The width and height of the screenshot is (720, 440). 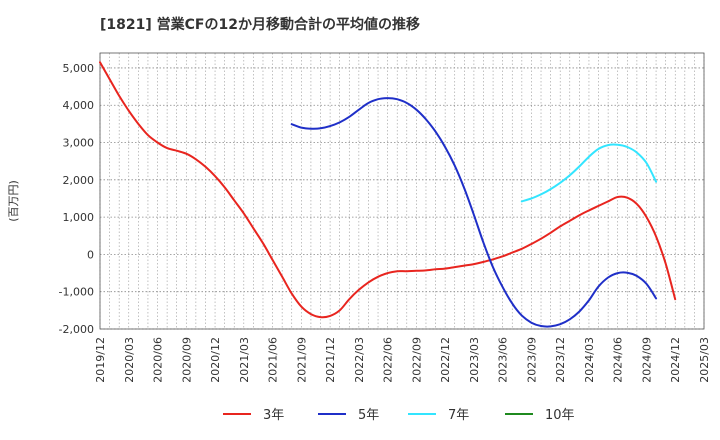 I want to click on chart-title: [1821] 営業CFの12か月移動合計の平均値の推移, so click(x=260, y=24).